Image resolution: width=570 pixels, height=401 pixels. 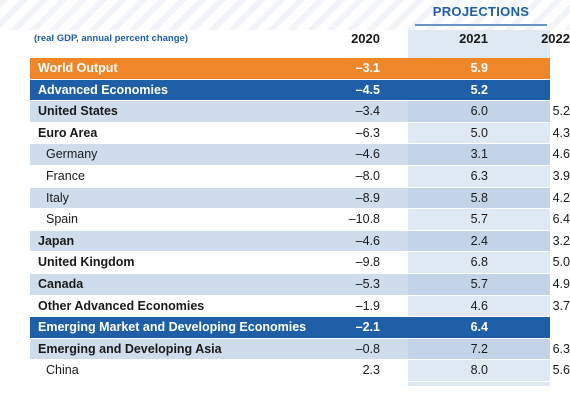 I want to click on value-2021: 6.4, so click(x=479, y=327).